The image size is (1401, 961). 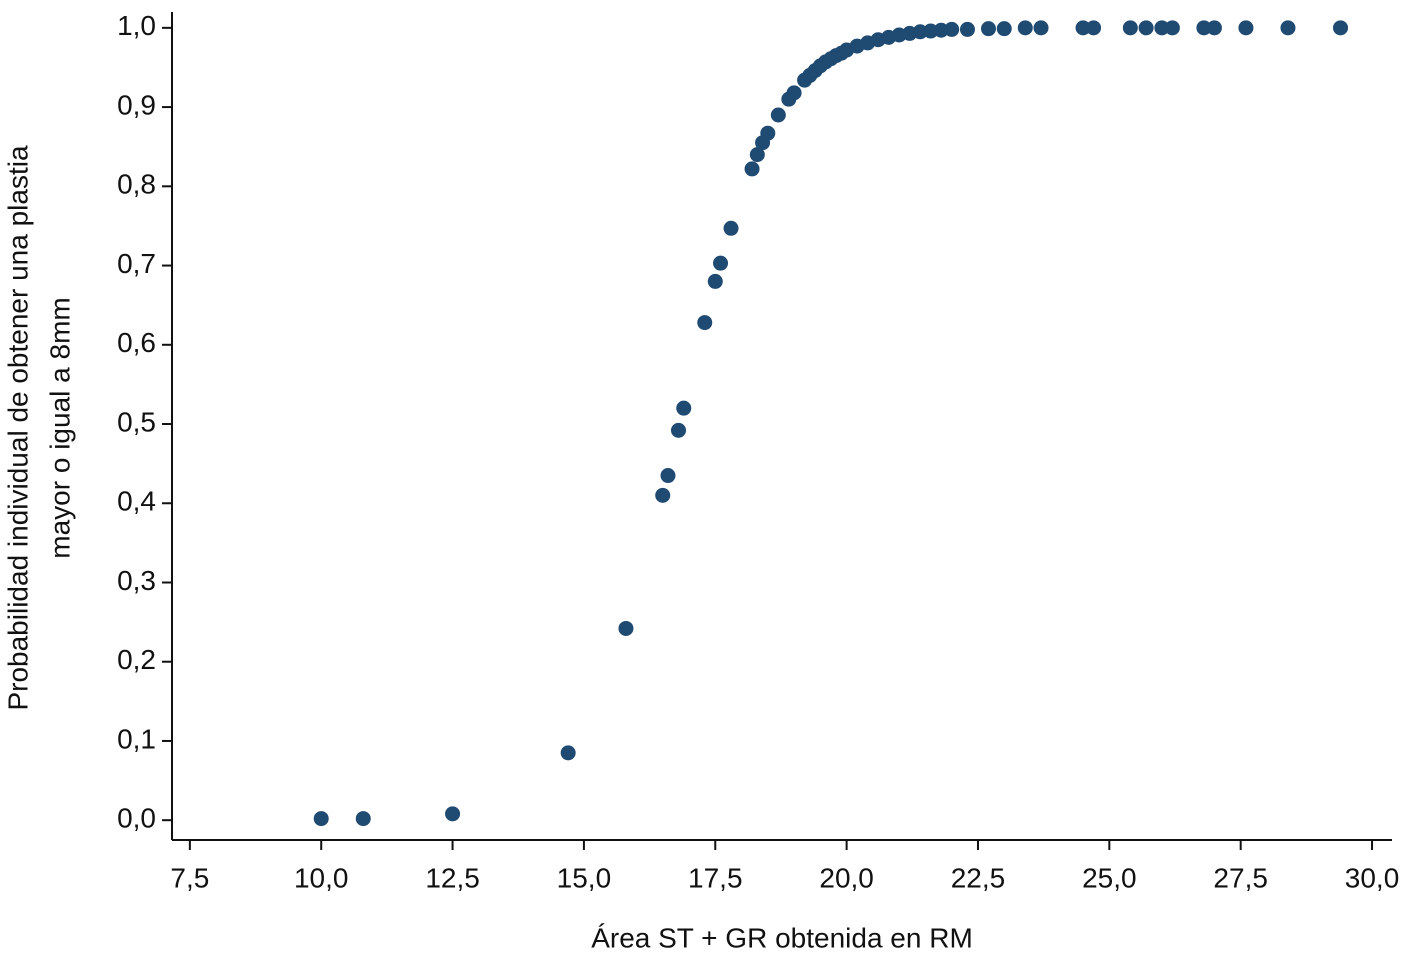 I want to click on x-tick-label: 10,0, so click(x=321, y=877).